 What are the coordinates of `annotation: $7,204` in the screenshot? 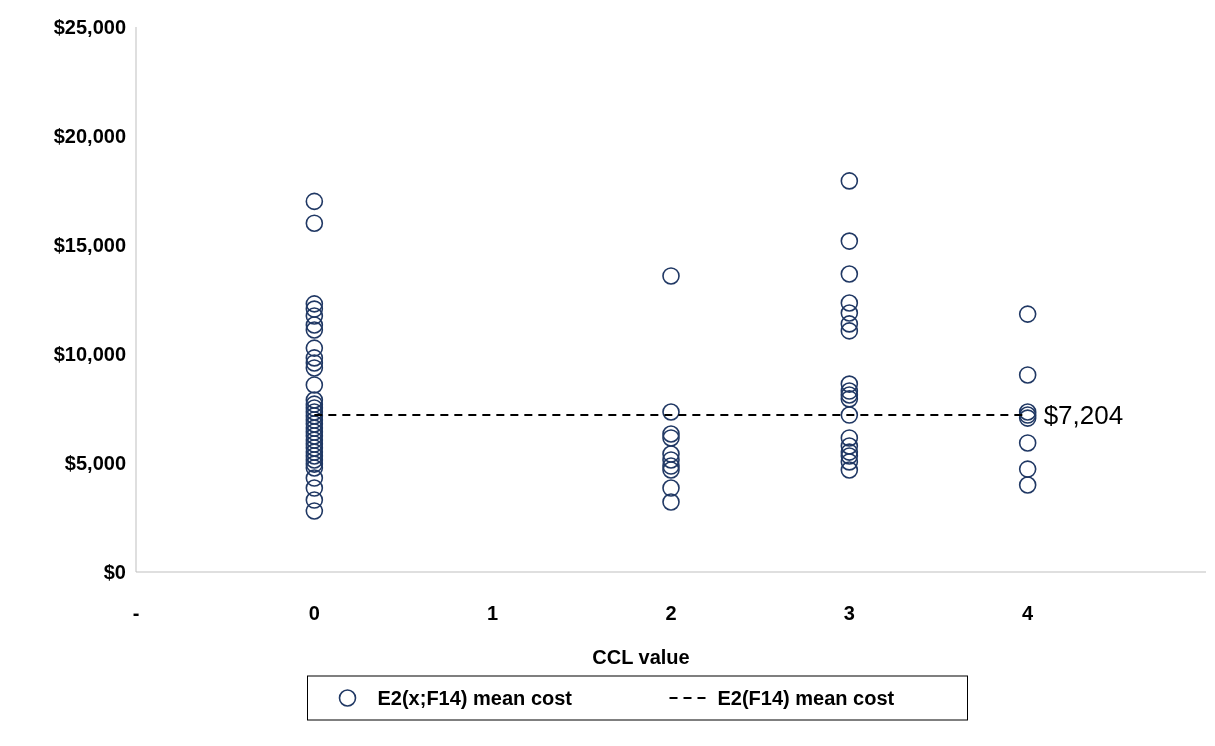 It's located at (1083, 415).